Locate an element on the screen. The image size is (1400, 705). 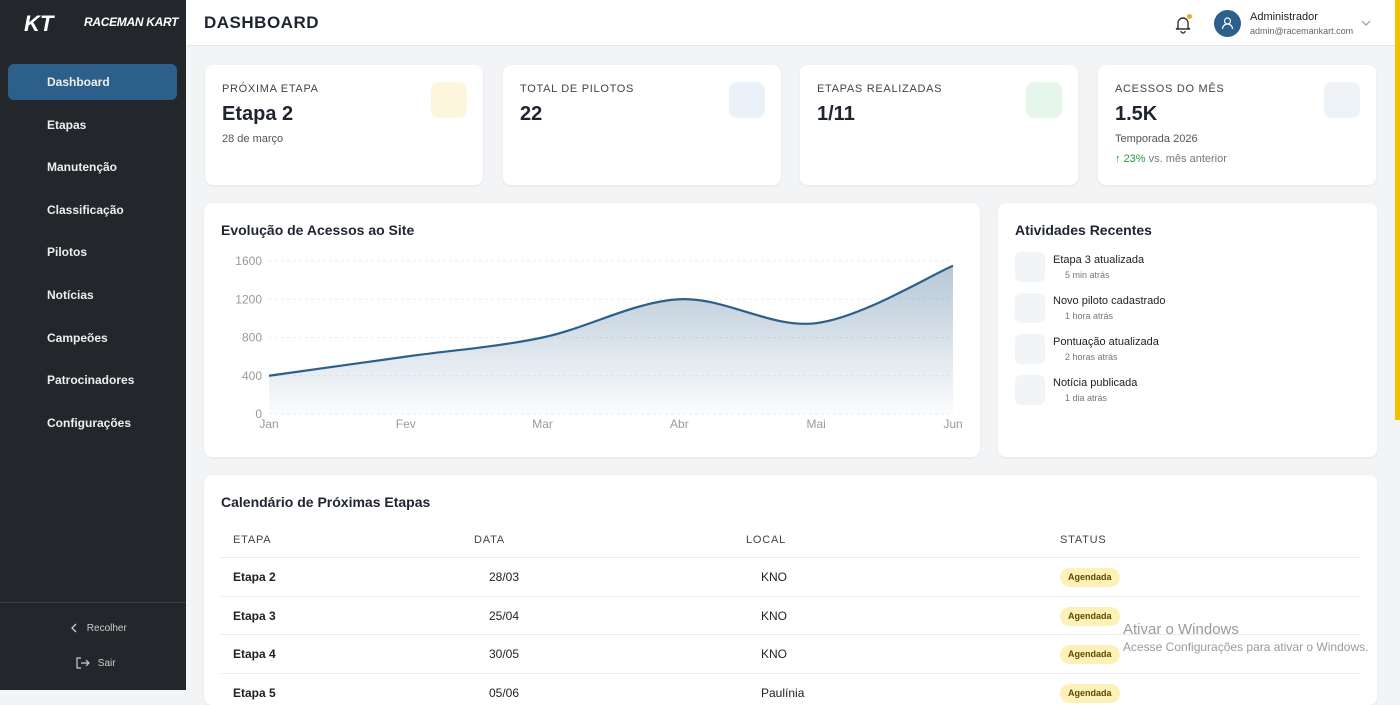
nav-label: Dashboard is located at coordinates (78, 82).